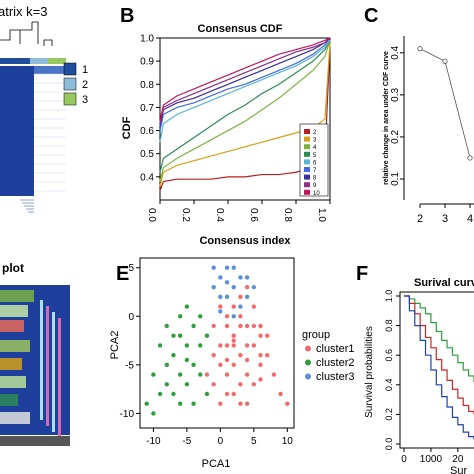  Describe the element at coordinates (362, 274) in the screenshot. I see `panel-f-letter: F` at that location.